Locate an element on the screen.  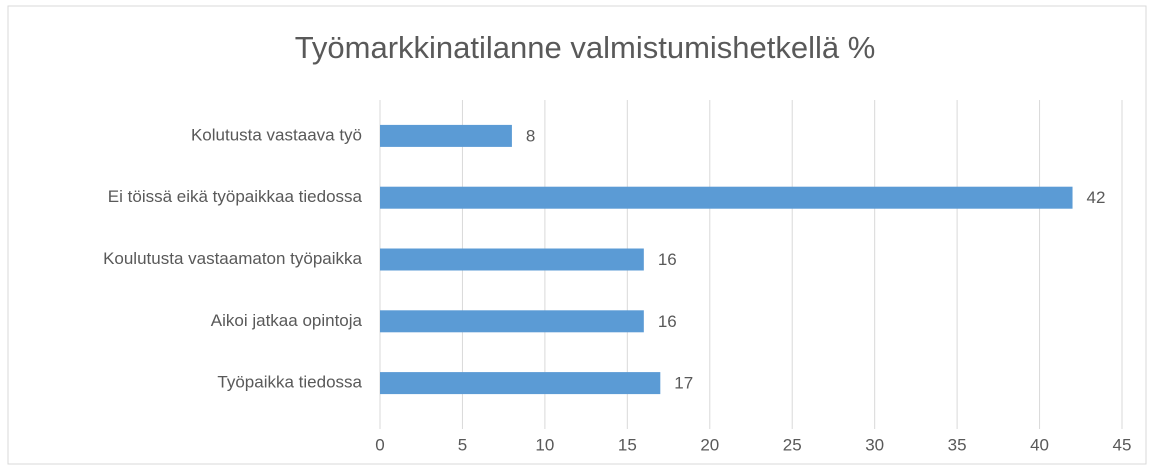
x-tick-label: 30 is located at coordinates (874, 444).